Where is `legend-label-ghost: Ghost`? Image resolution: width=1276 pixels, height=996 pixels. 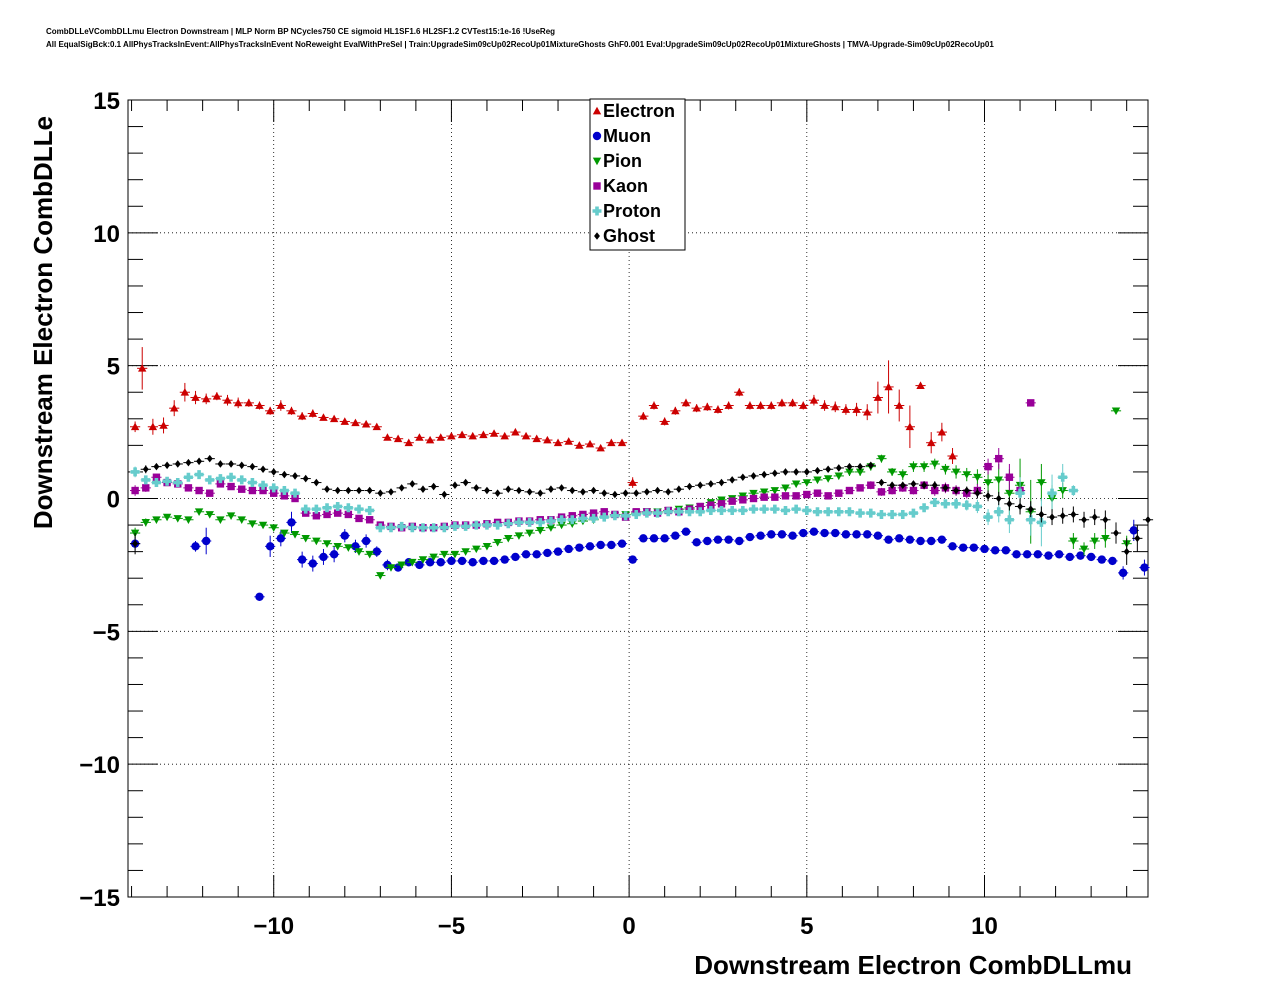 legend-label-ghost: Ghost is located at coordinates (629, 236).